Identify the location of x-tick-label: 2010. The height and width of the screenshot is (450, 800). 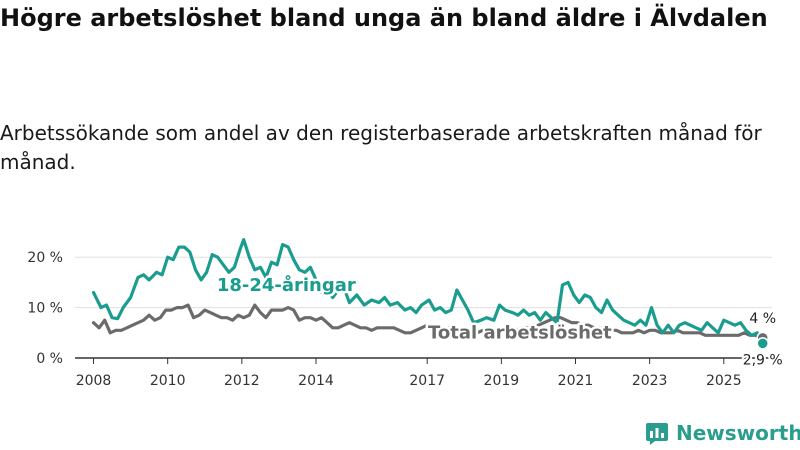
(168, 381).